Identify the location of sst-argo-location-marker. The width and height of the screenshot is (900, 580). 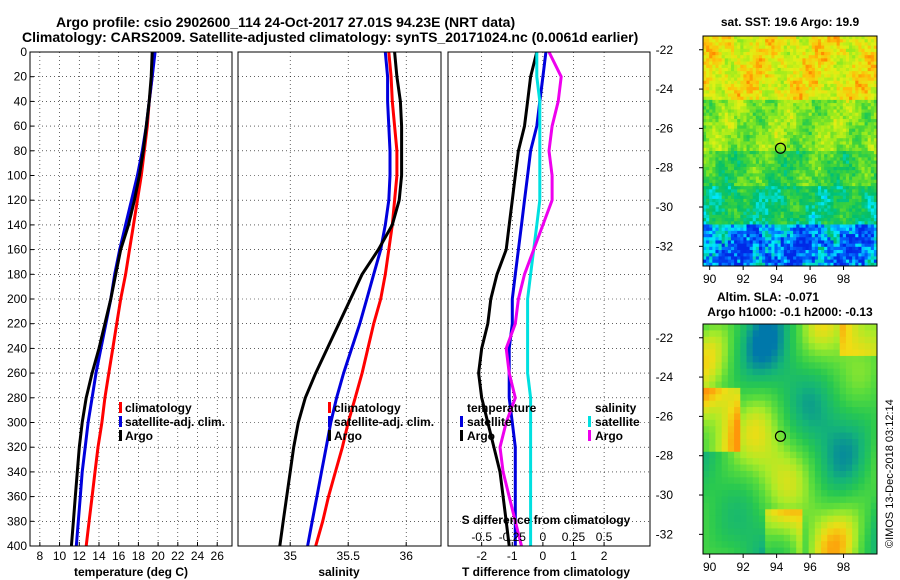
(780, 148).